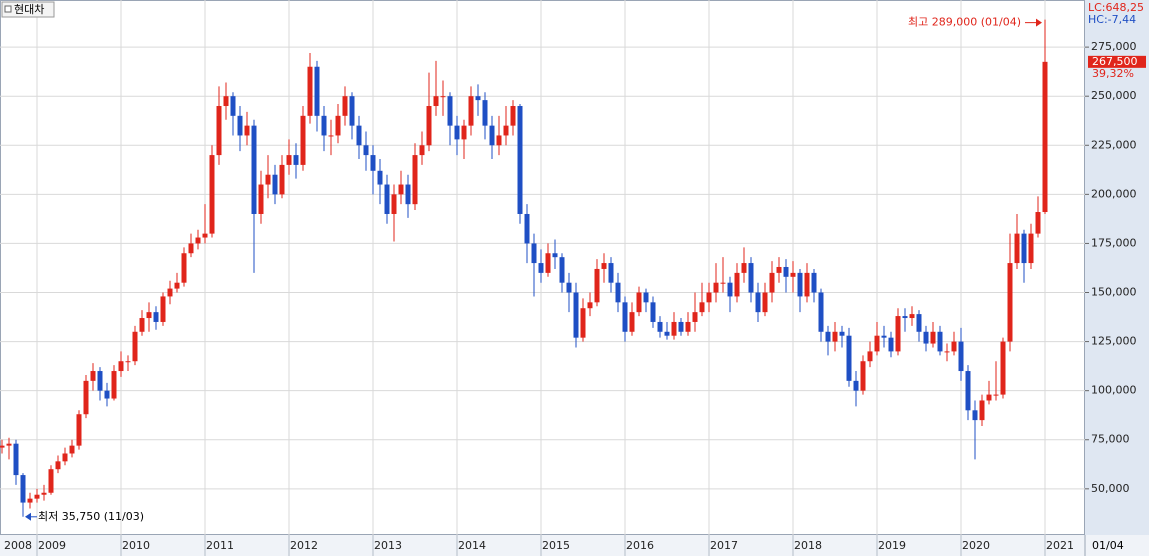 The width and height of the screenshot is (1149, 560). Describe the element at coordinates (29, 9) in the screenshot. I see `legend-label: 현대차` at that location.